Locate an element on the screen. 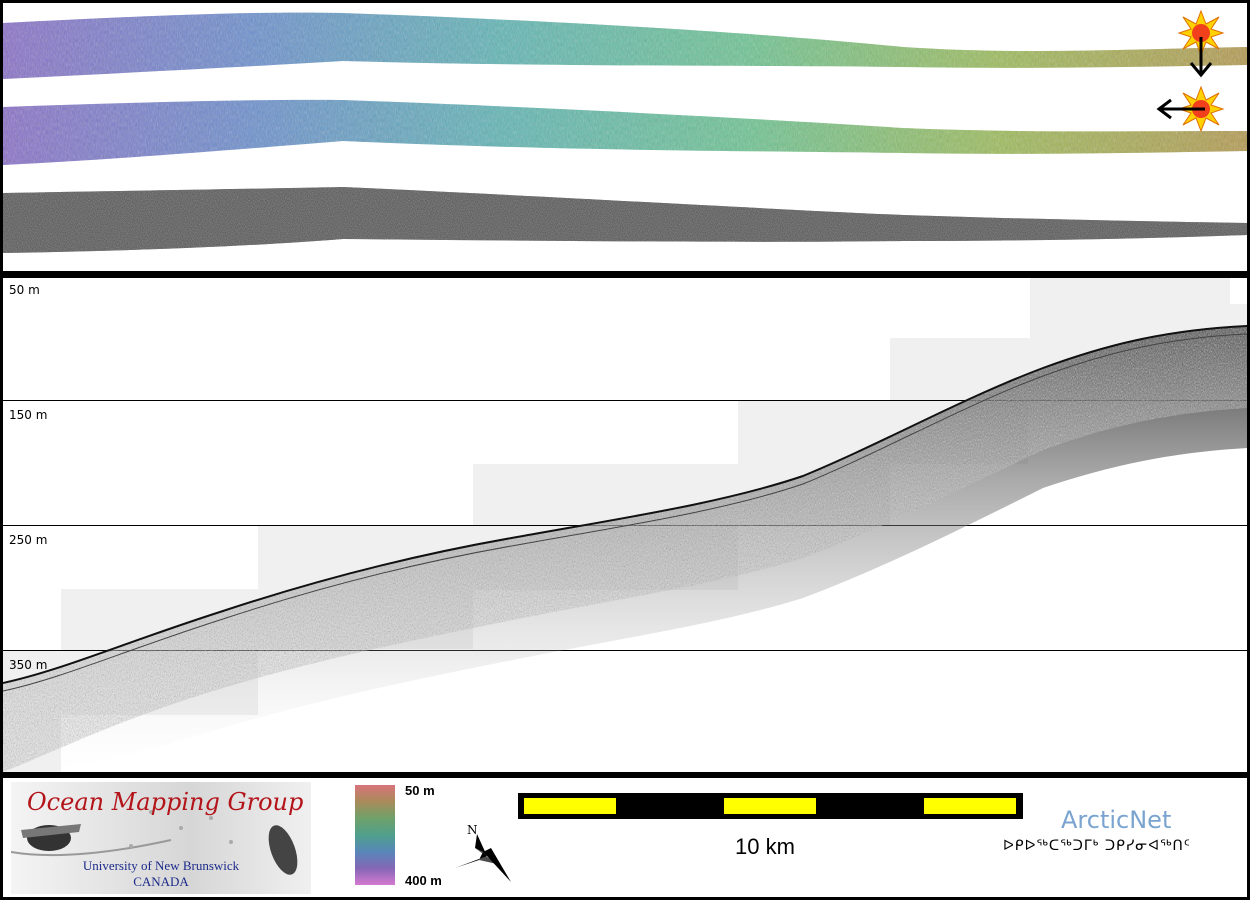 The height and width of the screenshot is (900, 1250). bathymetry-swath-east-lit is located at coordinates (625, 132).